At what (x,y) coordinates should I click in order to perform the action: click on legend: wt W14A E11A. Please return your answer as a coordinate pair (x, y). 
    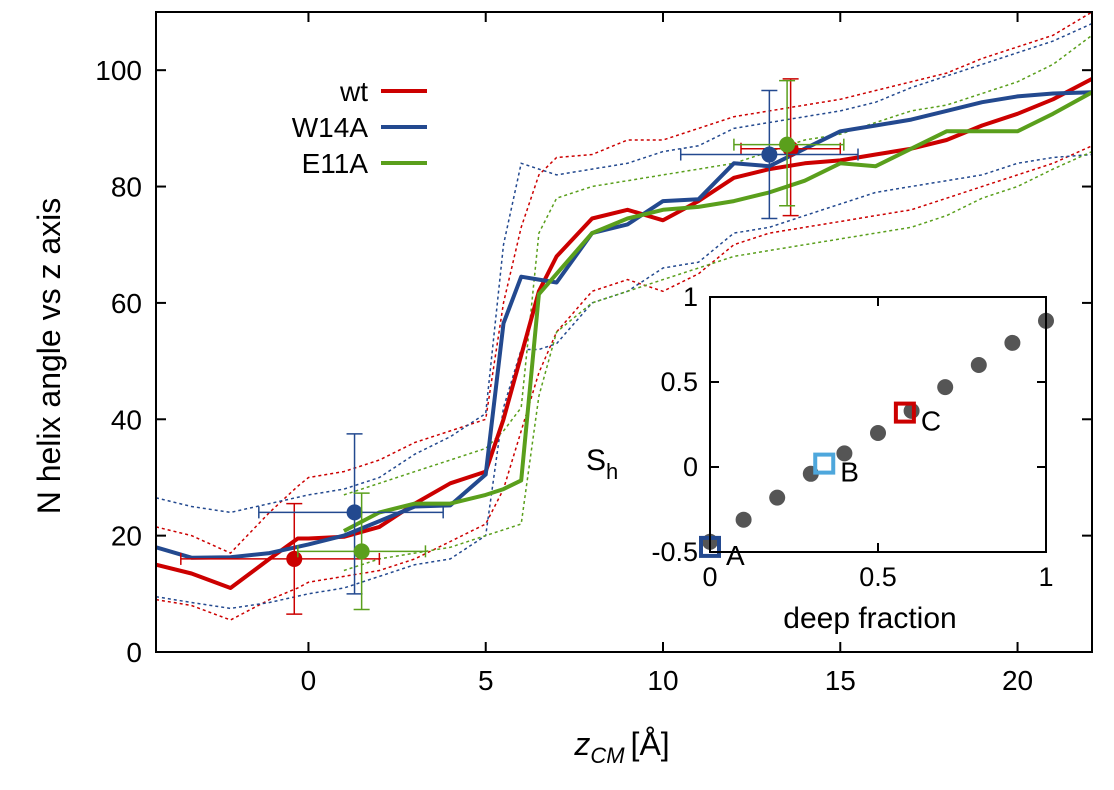
    Looking at the image, I should click on (359, 127).